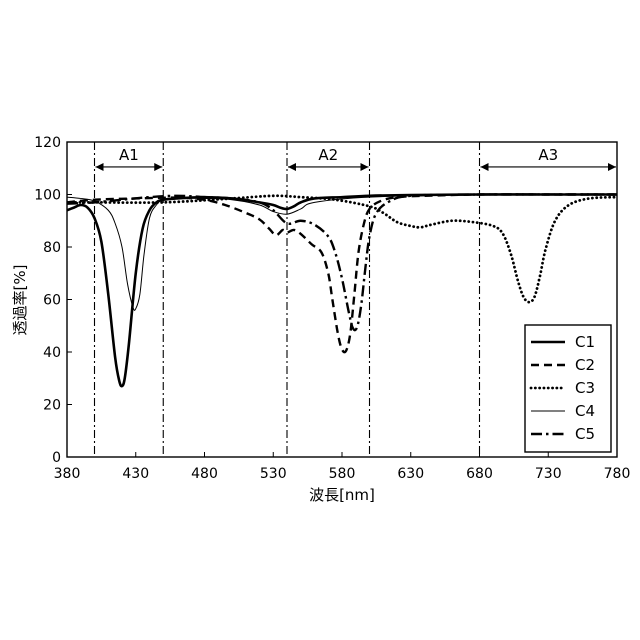 The image size is (640, 640). I want to click on legend-label-c5: C5, so click(585, 434).